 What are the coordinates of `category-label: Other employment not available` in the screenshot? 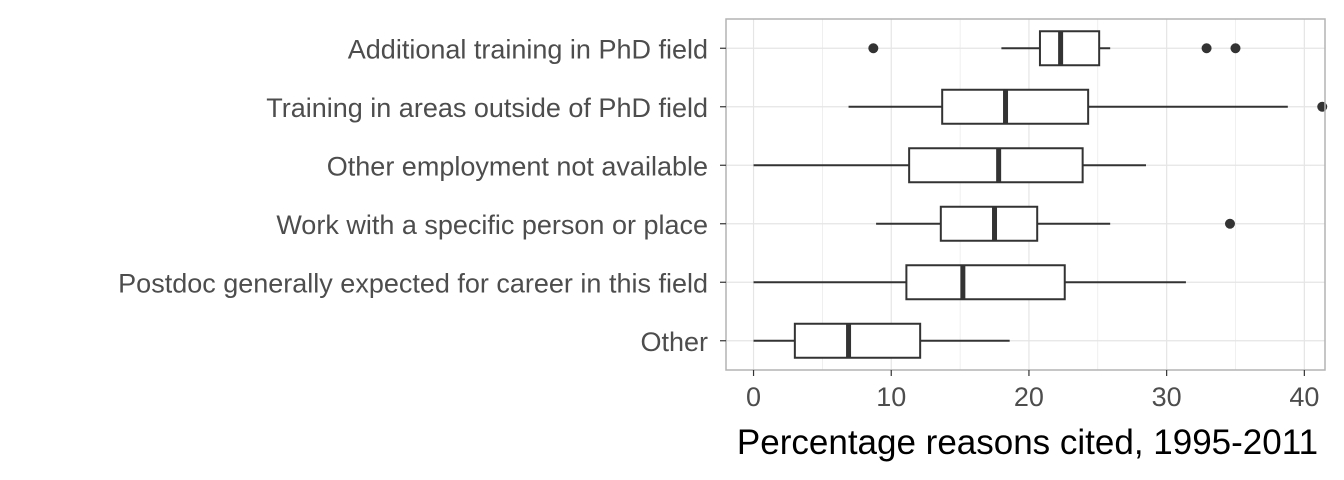 It's located at (517, 166).